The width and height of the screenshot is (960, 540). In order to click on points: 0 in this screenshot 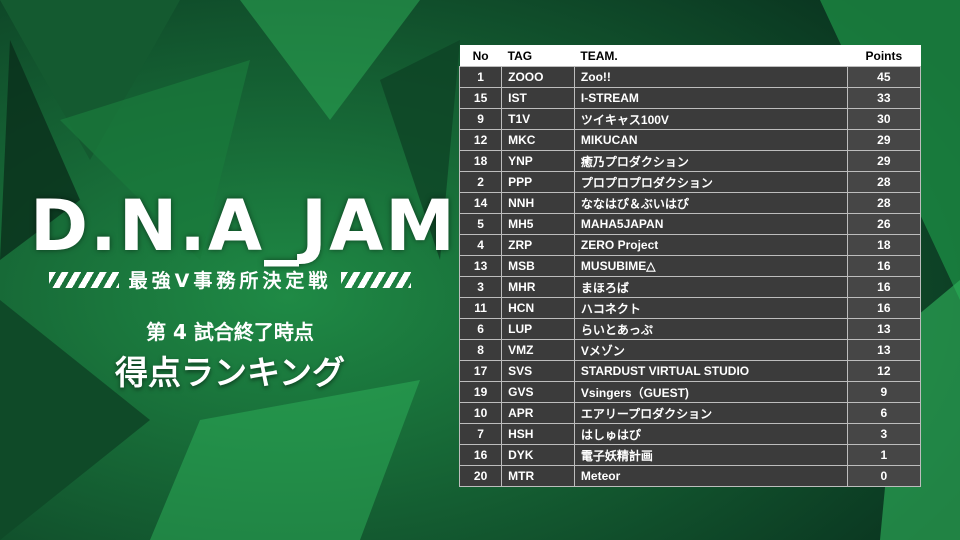, I will do `click(884, 476)`.